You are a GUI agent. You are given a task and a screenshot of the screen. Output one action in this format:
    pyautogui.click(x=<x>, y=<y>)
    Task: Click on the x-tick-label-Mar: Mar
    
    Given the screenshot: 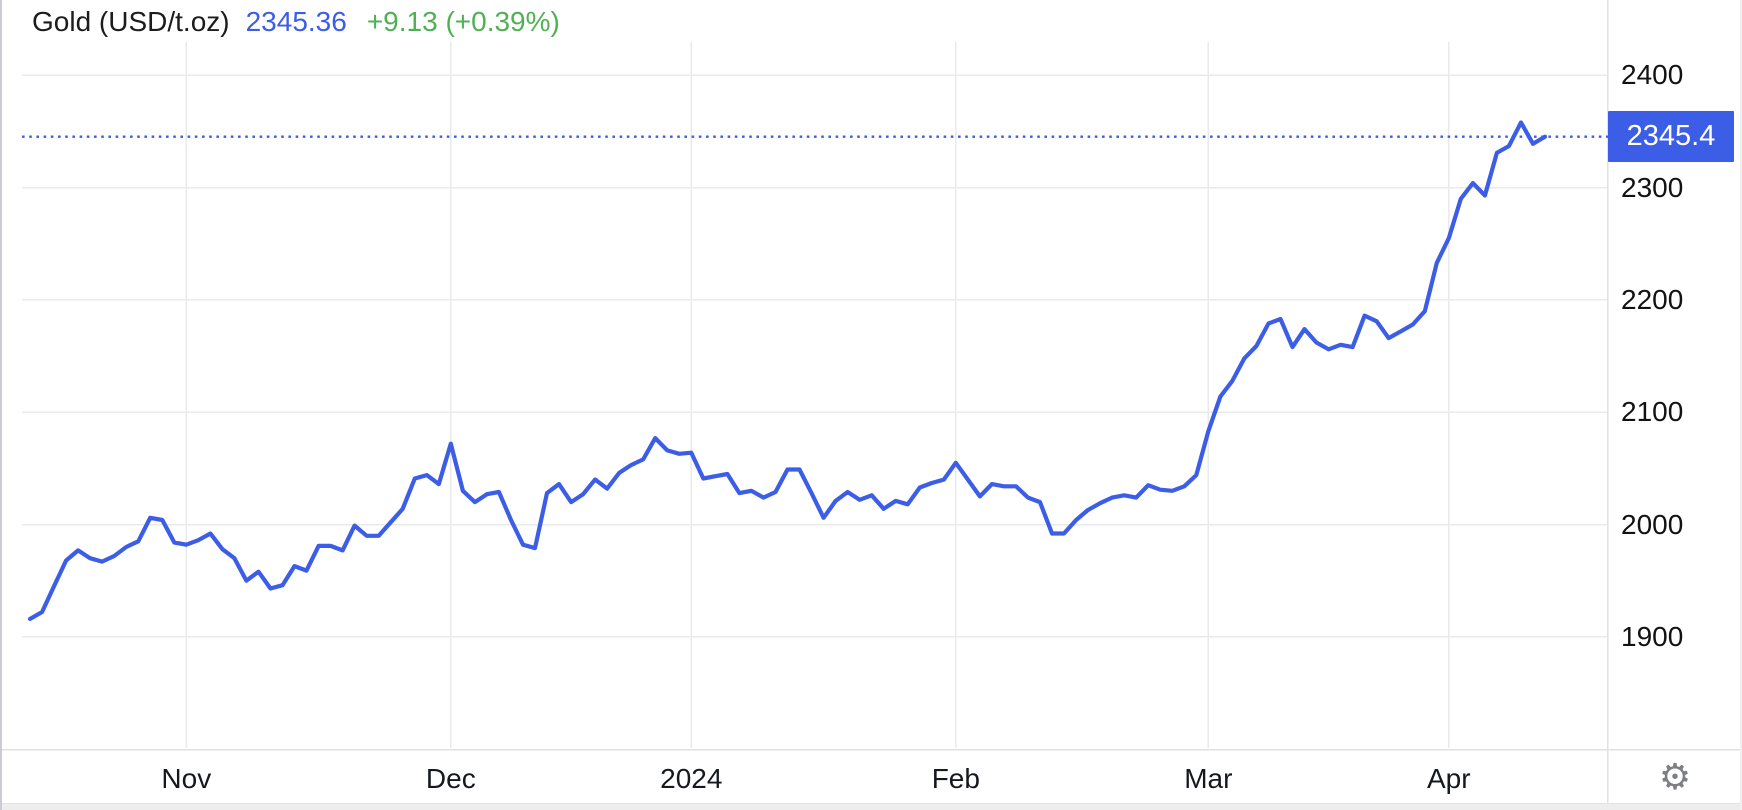 What is the action you would take?
    pyautogui.click(x=1208, y=778)
    